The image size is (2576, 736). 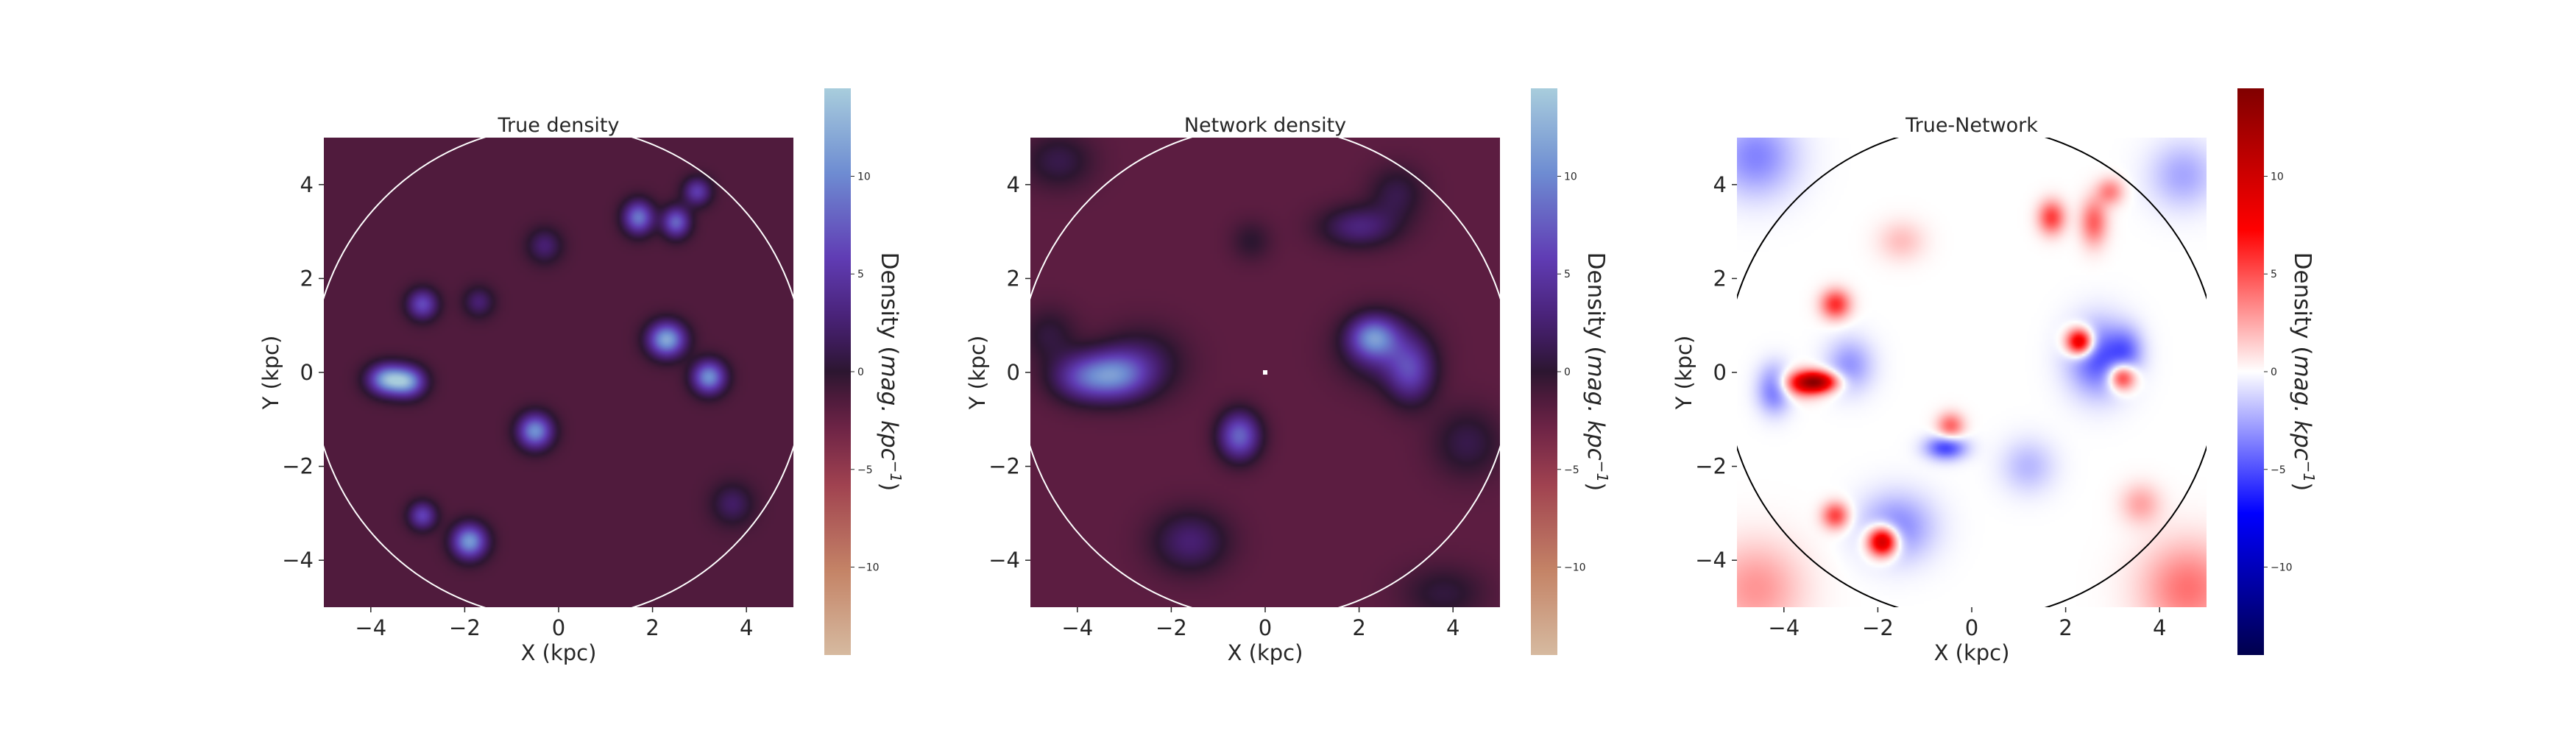 I want to click on panel-title: Network density, so click(x=1265, y=125).